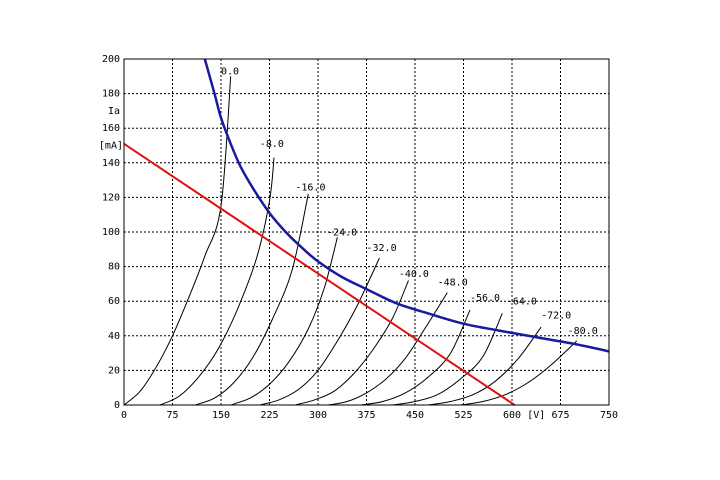 This screenshot has width=720, height=480. What do you see at coordinates (111, 94) in the screenshot?
I see `y-tick-label: 180` at bounding box center [111, 94].